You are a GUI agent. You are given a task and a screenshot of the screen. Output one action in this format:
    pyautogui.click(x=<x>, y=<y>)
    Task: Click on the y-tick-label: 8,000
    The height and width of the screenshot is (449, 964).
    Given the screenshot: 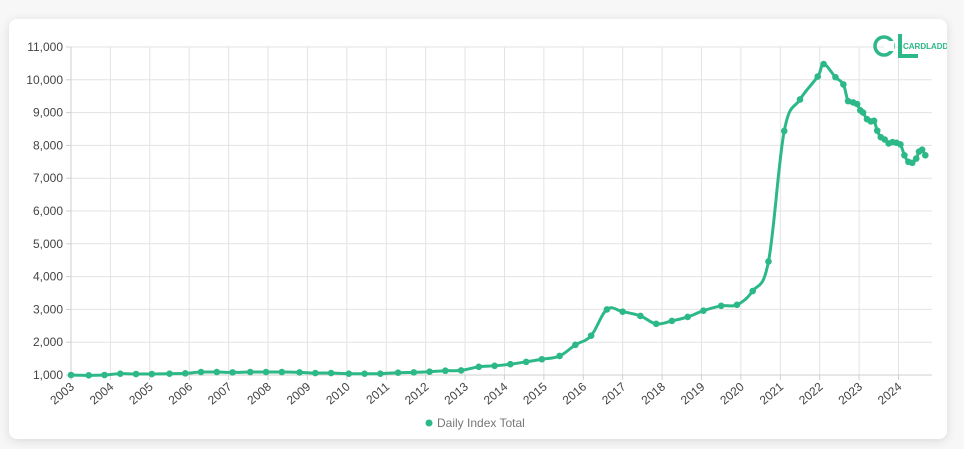 What is the action you would take?
    pyautogui.click(x=48, y=145)
    